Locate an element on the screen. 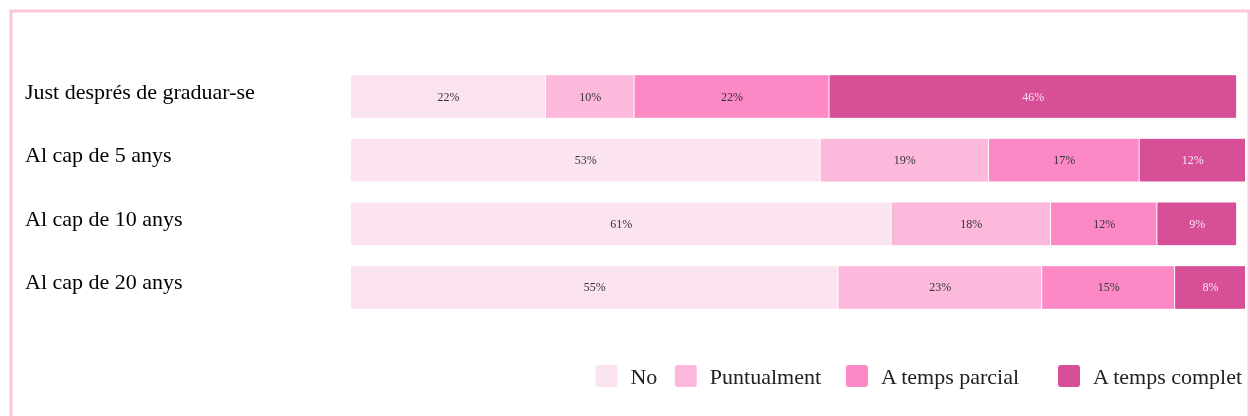 Image resolution: width=1250 pixels, height=416 pixels. data-label: 19% is located at coordinates (904, 160).